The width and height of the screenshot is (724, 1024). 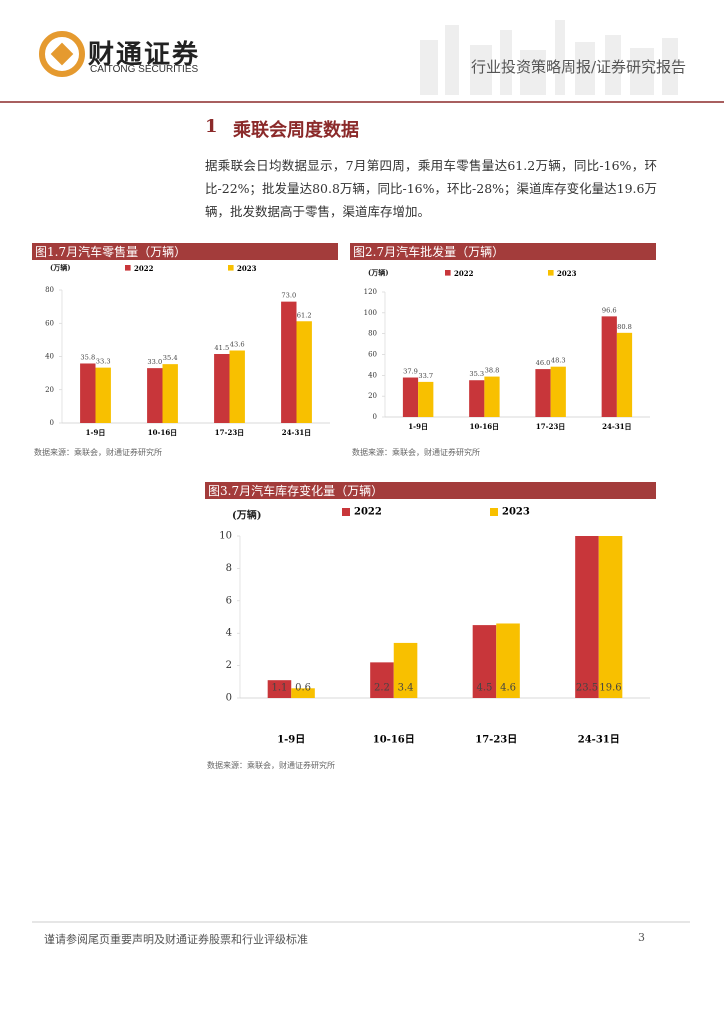 What do you see at coordinates (229, 568) in the screenshot?
I see `y-tick-label: 8` at bounding box center [229, 568].